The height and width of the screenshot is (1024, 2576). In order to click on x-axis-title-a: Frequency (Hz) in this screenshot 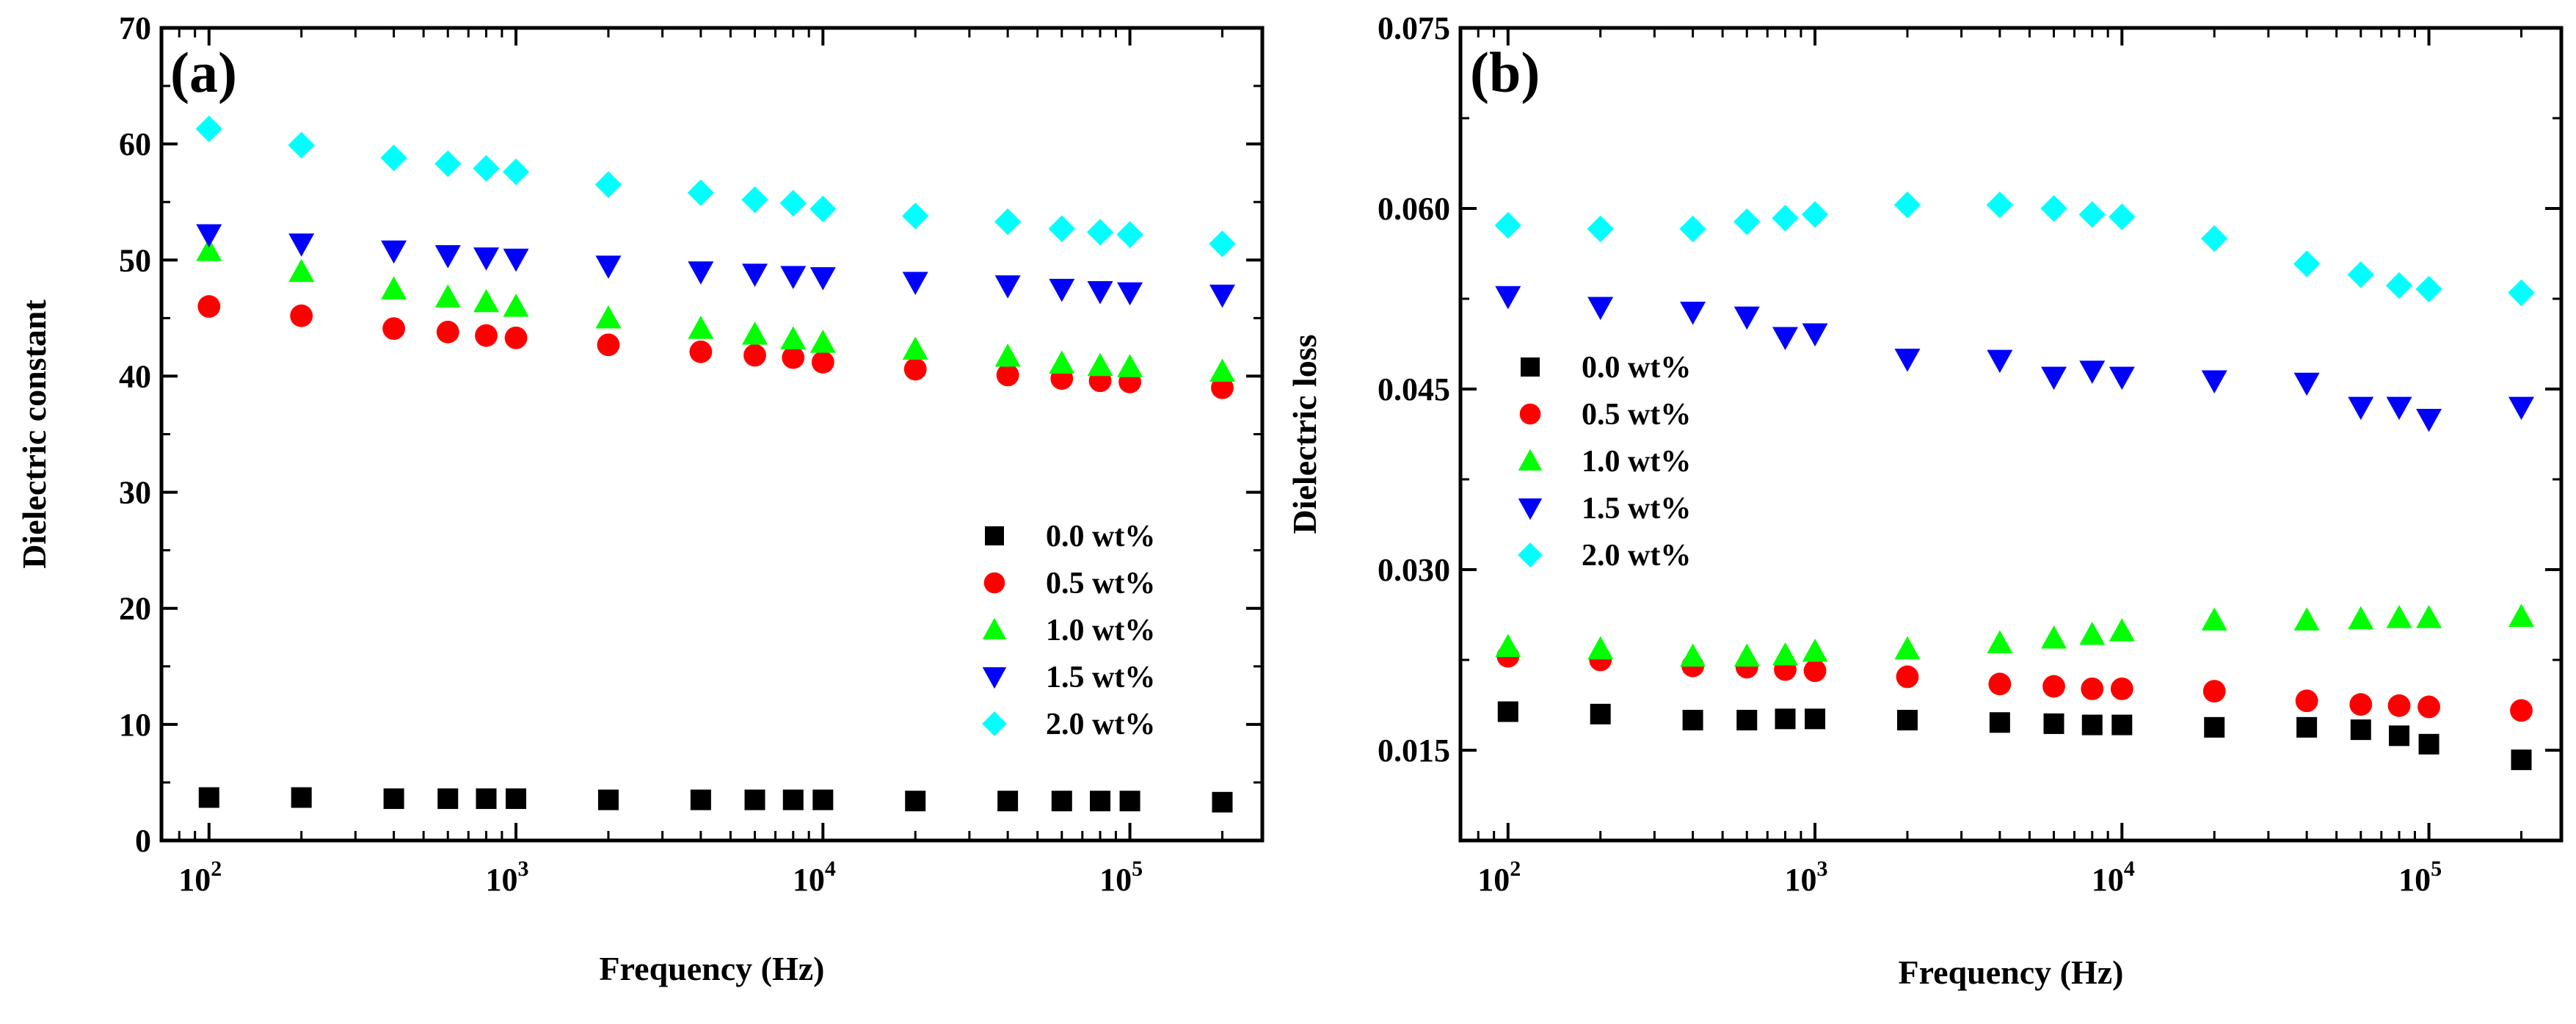, I will do `click(711, 968)`.